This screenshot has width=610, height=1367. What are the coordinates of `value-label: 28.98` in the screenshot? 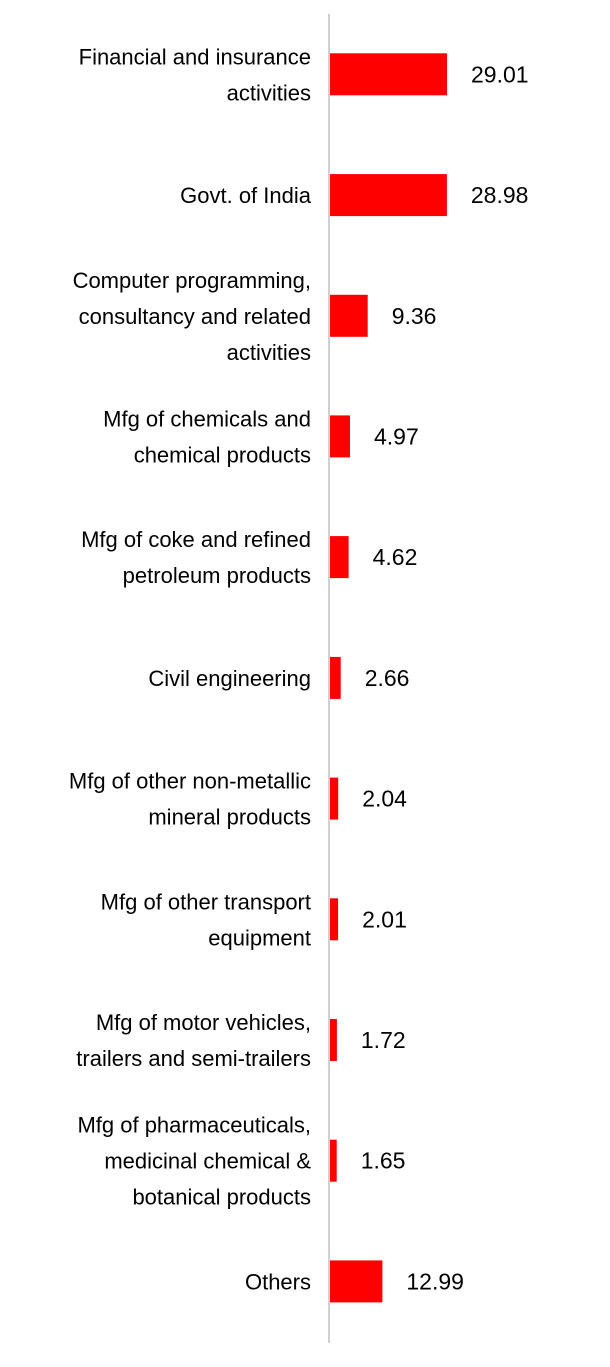 It's located at (500, 195).